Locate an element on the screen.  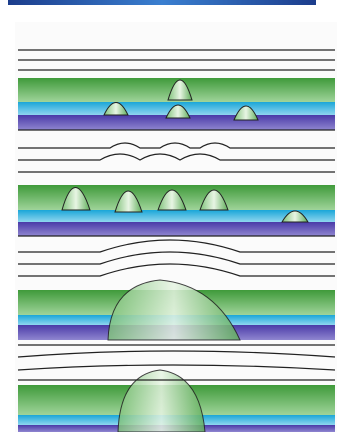
photo-edge is located at coordinates (162, 2).